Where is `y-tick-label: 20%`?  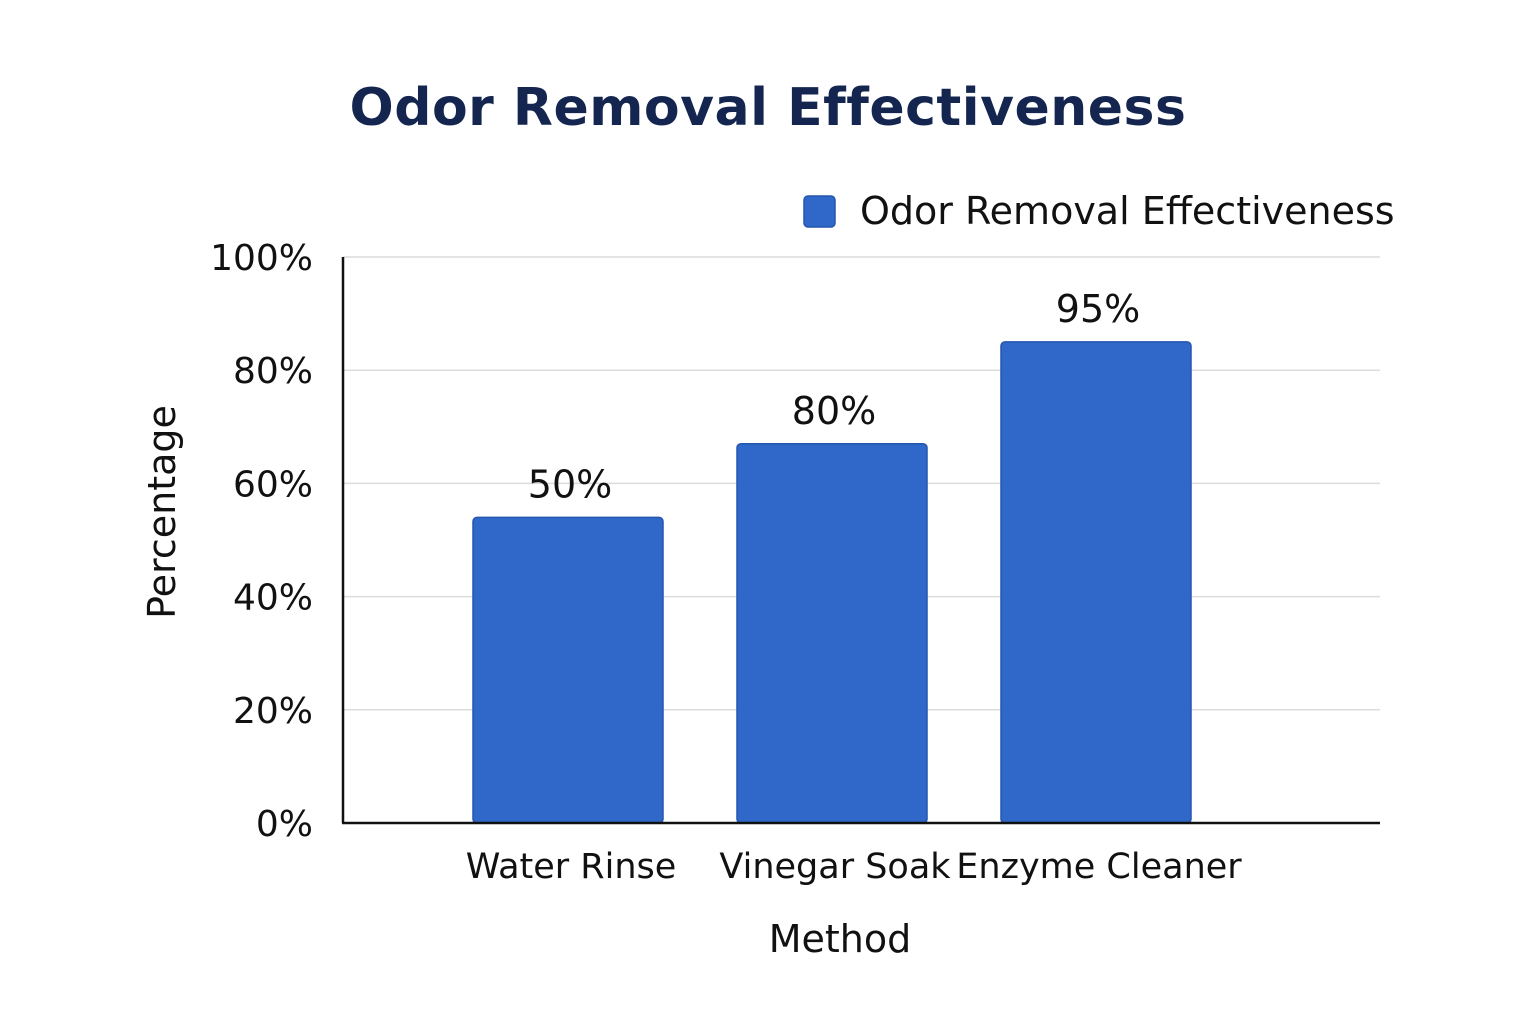
y-tick-label: 20% is located at coordinates (273, 711).